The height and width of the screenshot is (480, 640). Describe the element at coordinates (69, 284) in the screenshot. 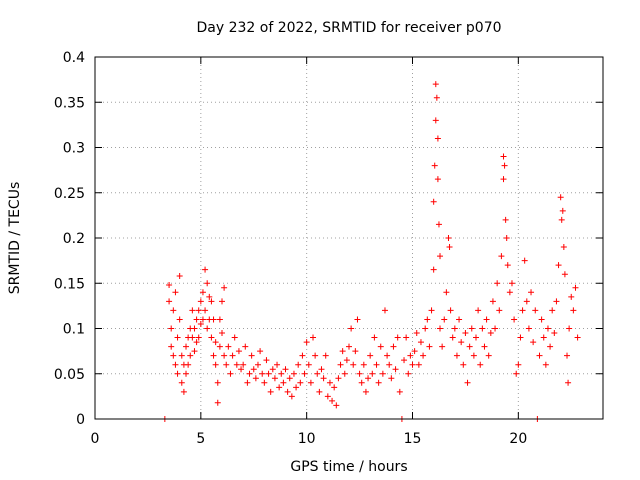

I see `y-tick-label: 0.15` at that location.